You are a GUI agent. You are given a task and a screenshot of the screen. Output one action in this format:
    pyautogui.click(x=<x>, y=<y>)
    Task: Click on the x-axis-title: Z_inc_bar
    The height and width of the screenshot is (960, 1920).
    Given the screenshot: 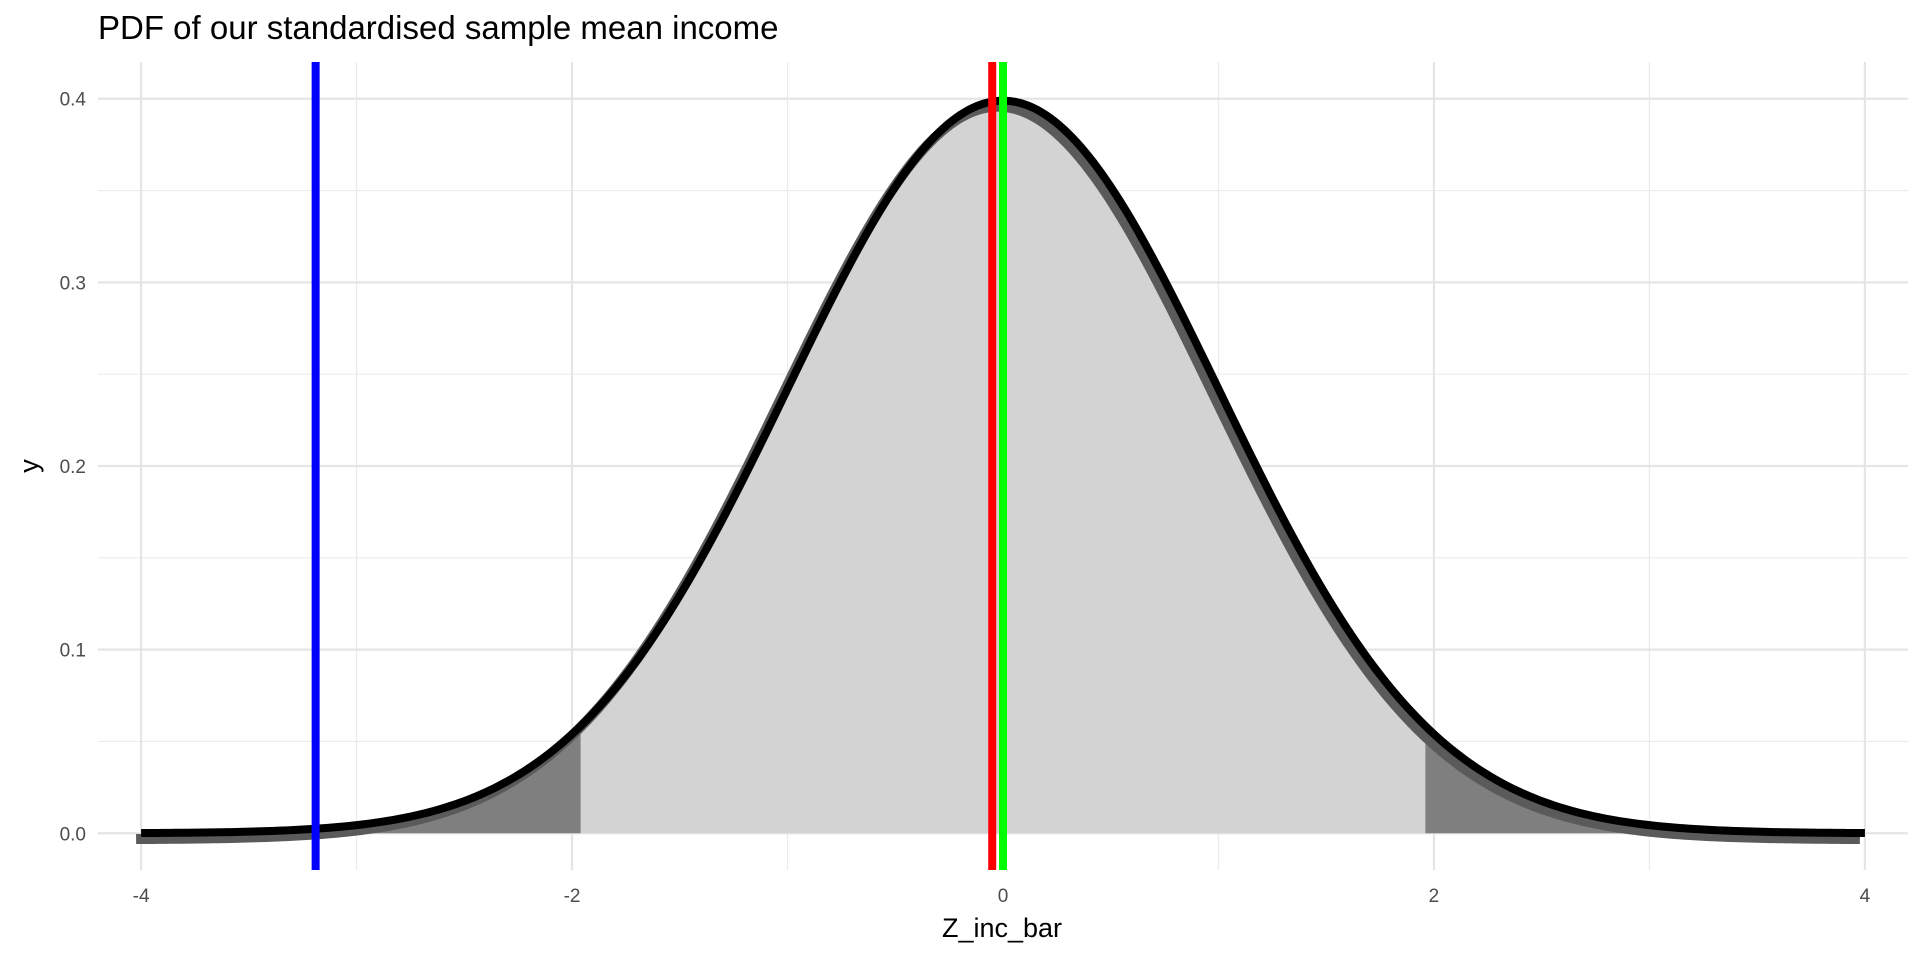 What is the action you would take?
    pyautogui.click(x=1002, y=928)
    